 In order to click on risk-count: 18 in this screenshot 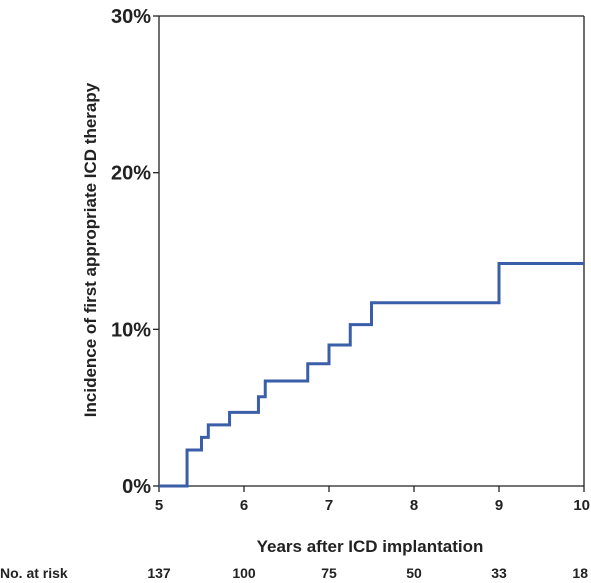, I will do `click(580, 573)`.